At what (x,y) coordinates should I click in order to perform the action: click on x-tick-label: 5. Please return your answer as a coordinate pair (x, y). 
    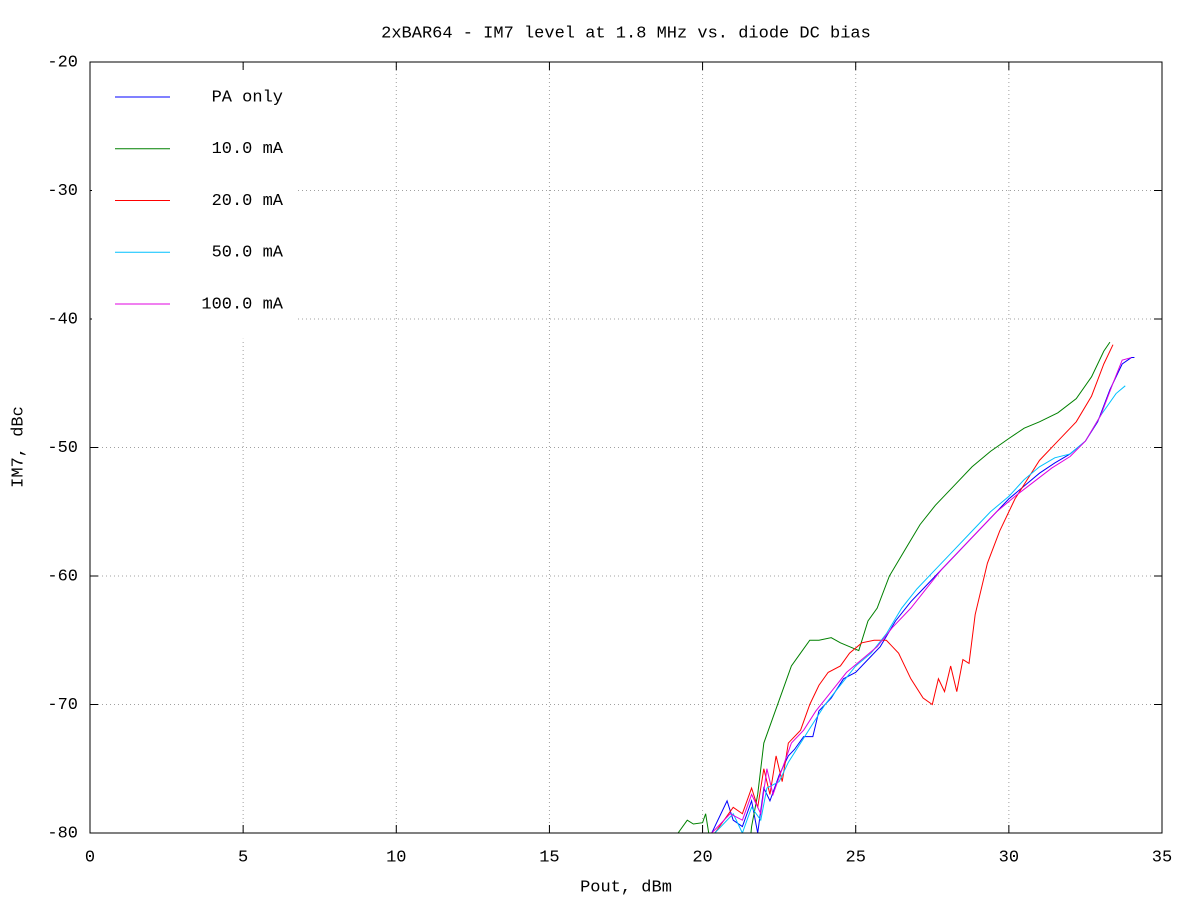
    Looking at the image, I should click on (243, 857).